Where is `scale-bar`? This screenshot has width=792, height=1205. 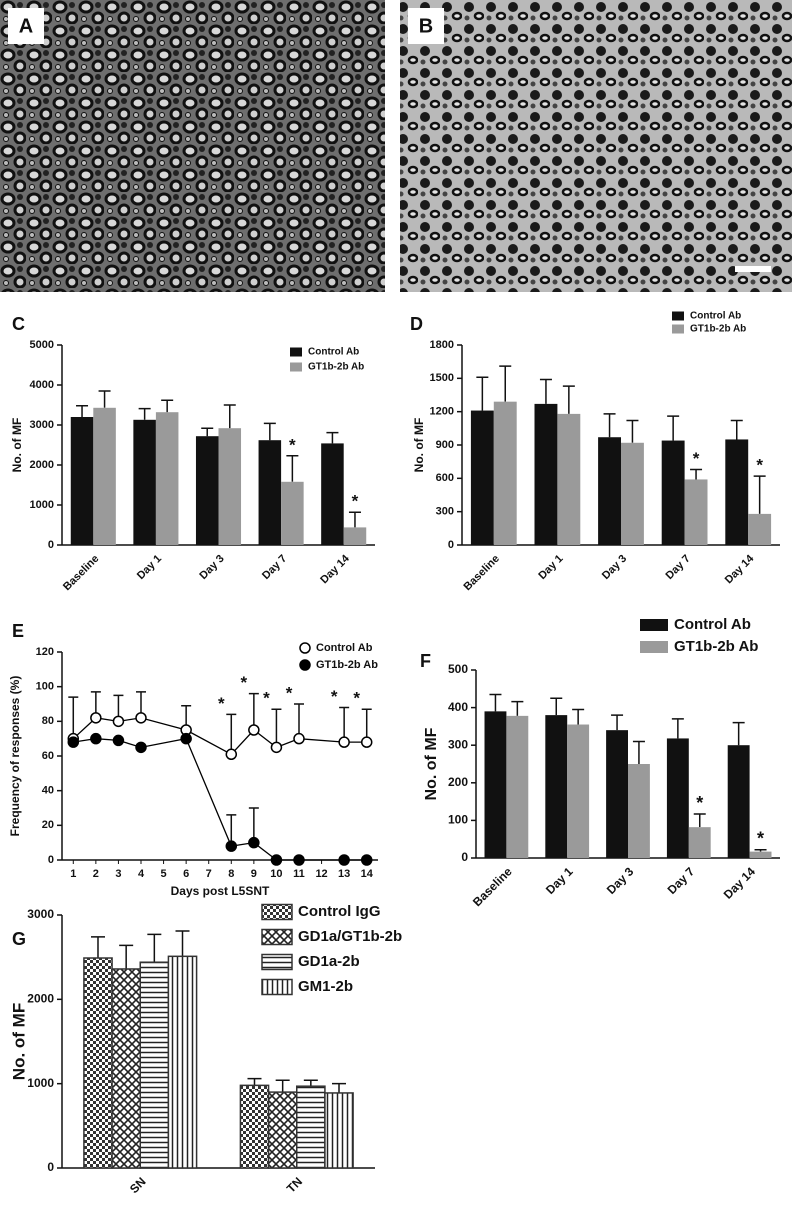 scale-bar is located at coordinates (753, 269).